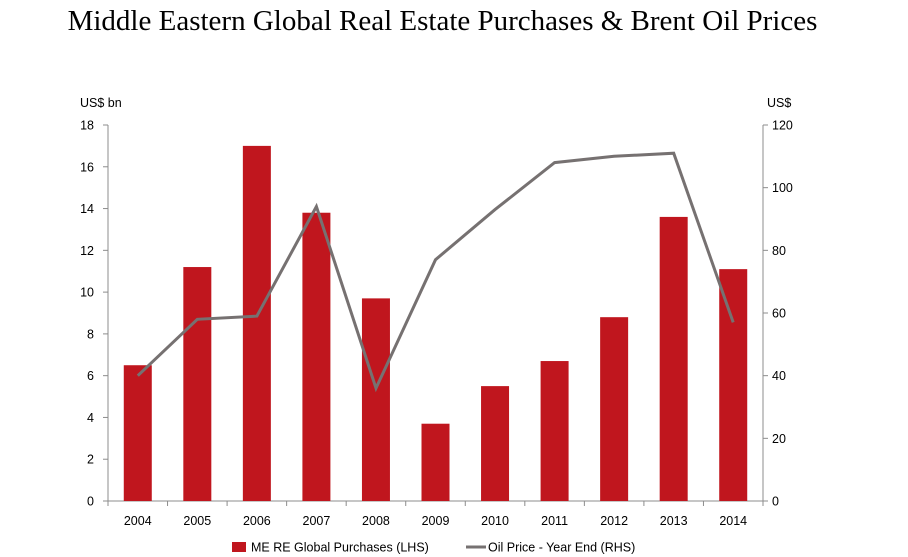  I want to click on left-tick-label: 12, so click(87, 251).